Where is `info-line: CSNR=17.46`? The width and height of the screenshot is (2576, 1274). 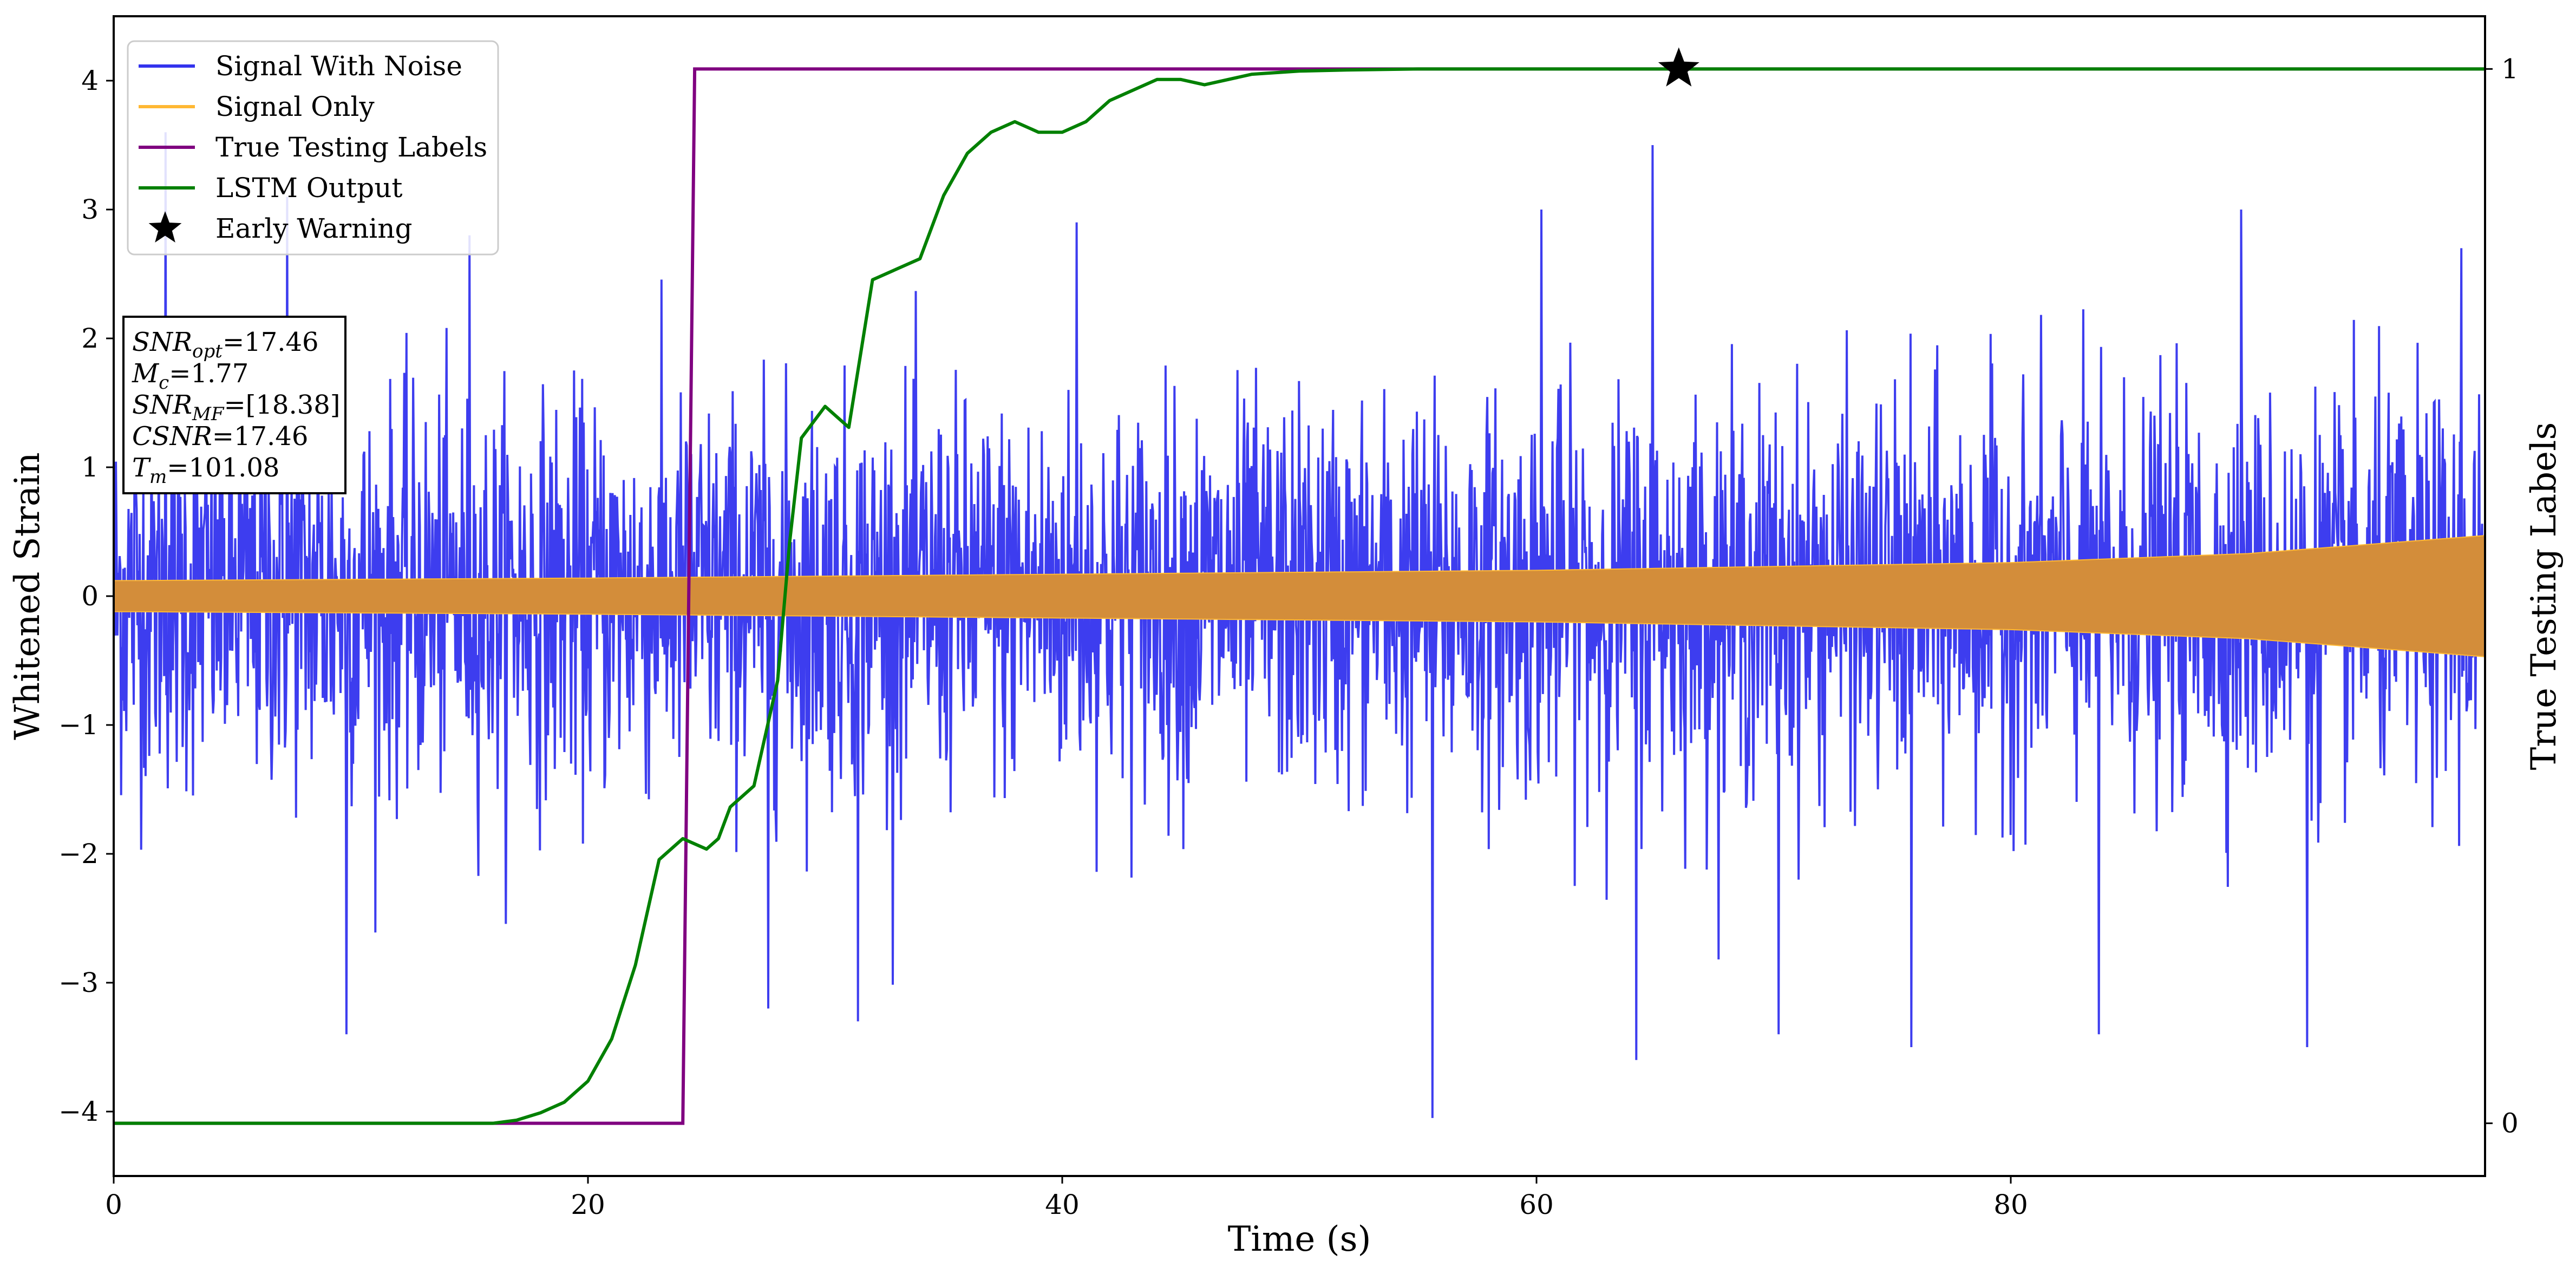 info-line: CSNR=17.46 is located at coordinates (220, 436).